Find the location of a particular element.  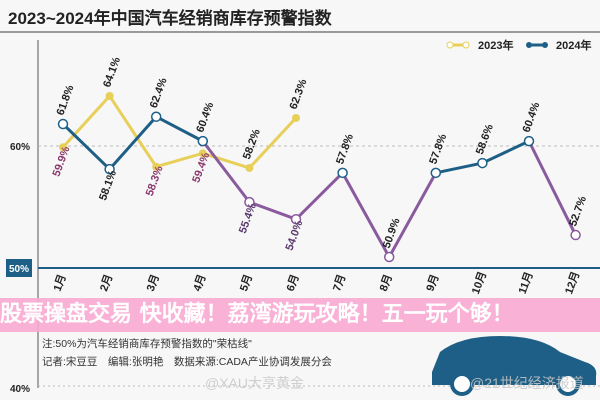

note-threshold: 注:50%为汽车经销商库存预警指数的"荣枯线" is located at coordinates (147, 344).